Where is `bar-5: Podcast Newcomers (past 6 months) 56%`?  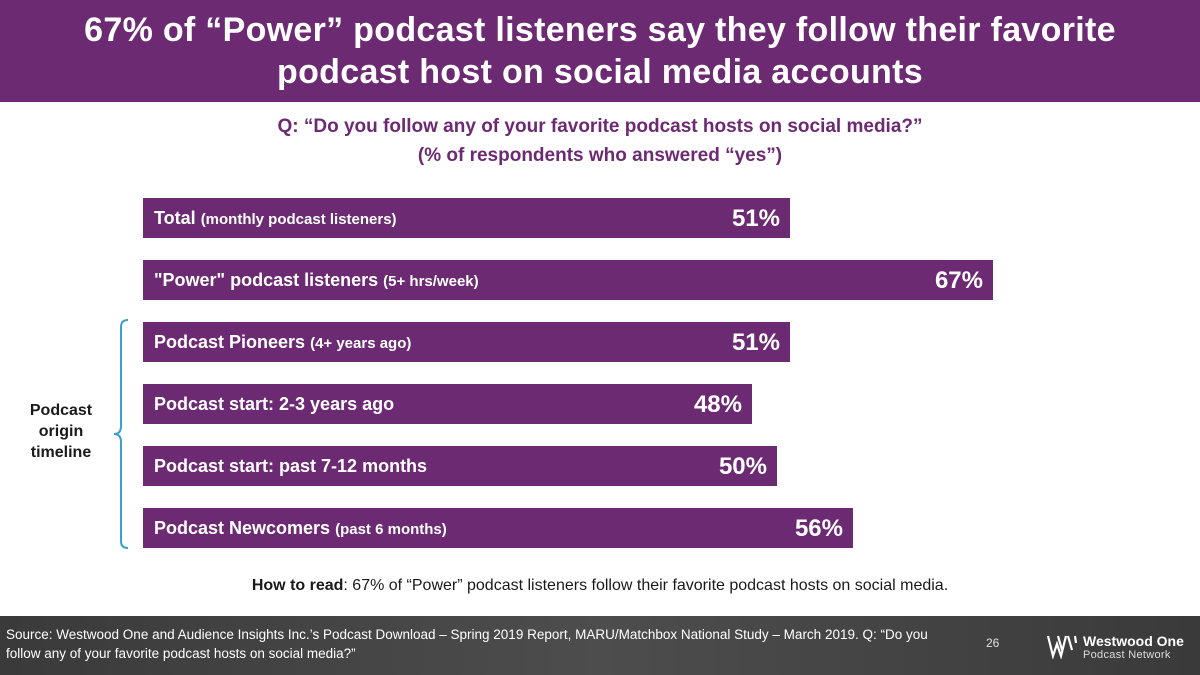
bar-5: Podcast Newcomers (past 6 months) 56% is located at coordinates (498, 528).